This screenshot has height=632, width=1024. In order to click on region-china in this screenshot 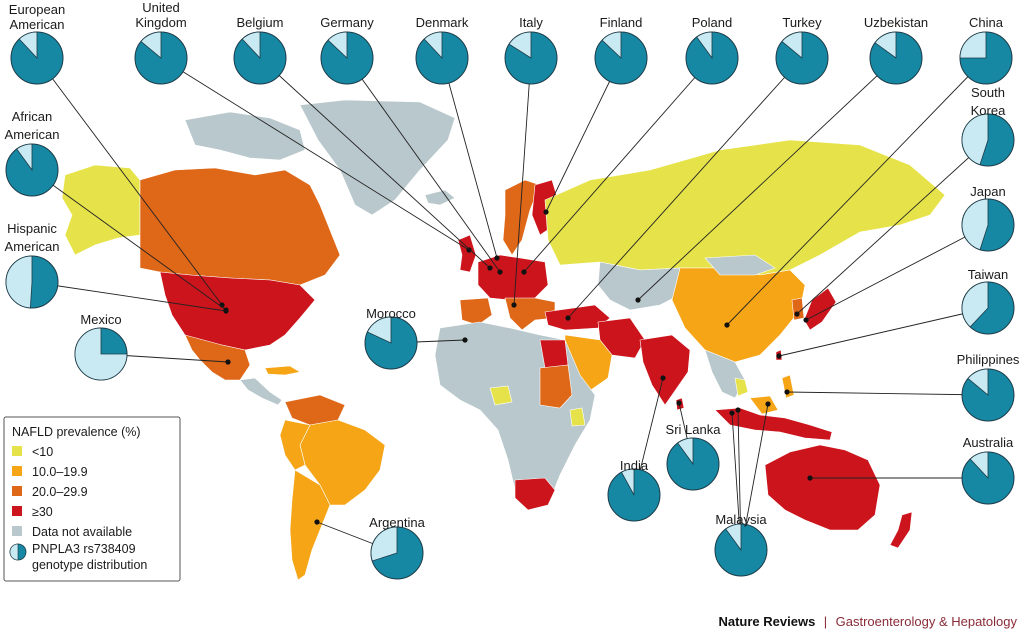, I will do `click(738, 315)`.